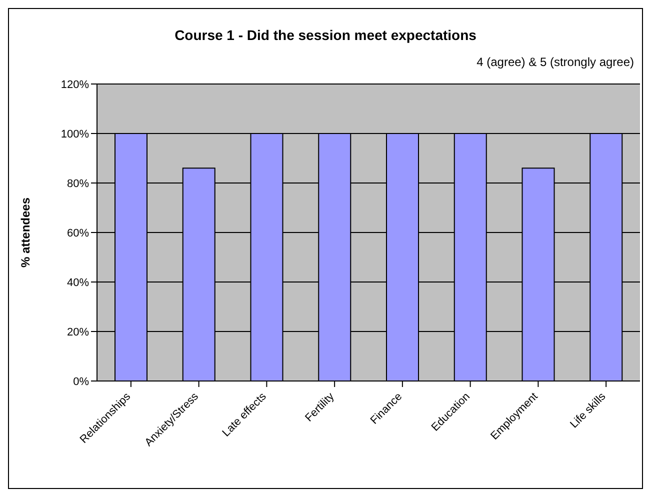 The width and height of the screenshot is (651, 497). Describe the element at coordinates (25, 232) in the screenshot. I see `y-axis-title: % attendees` at that location.